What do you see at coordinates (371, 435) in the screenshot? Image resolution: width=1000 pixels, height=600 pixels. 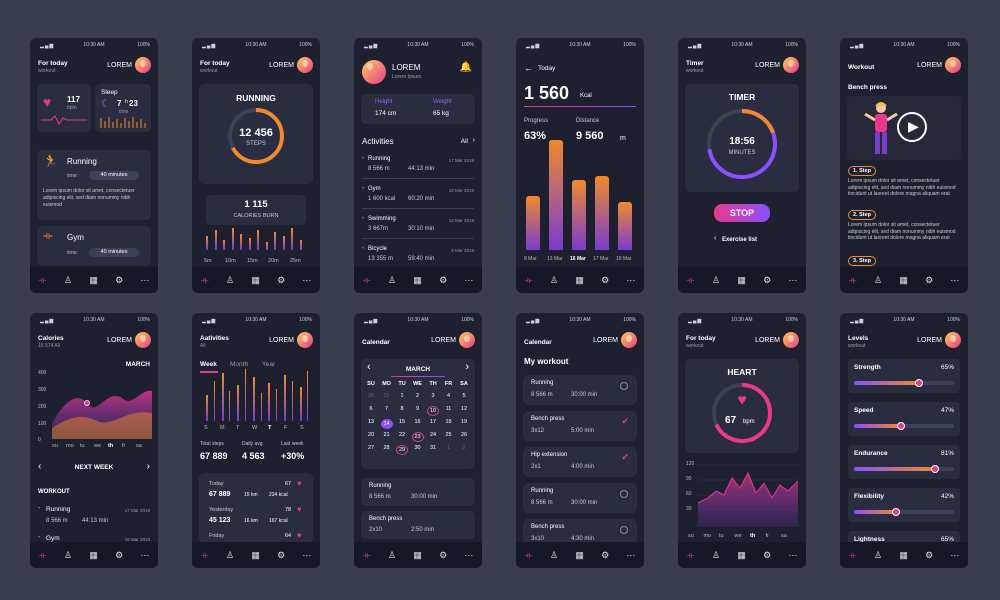 I see `calendar-day: 20` at bounding box center [371, 435].